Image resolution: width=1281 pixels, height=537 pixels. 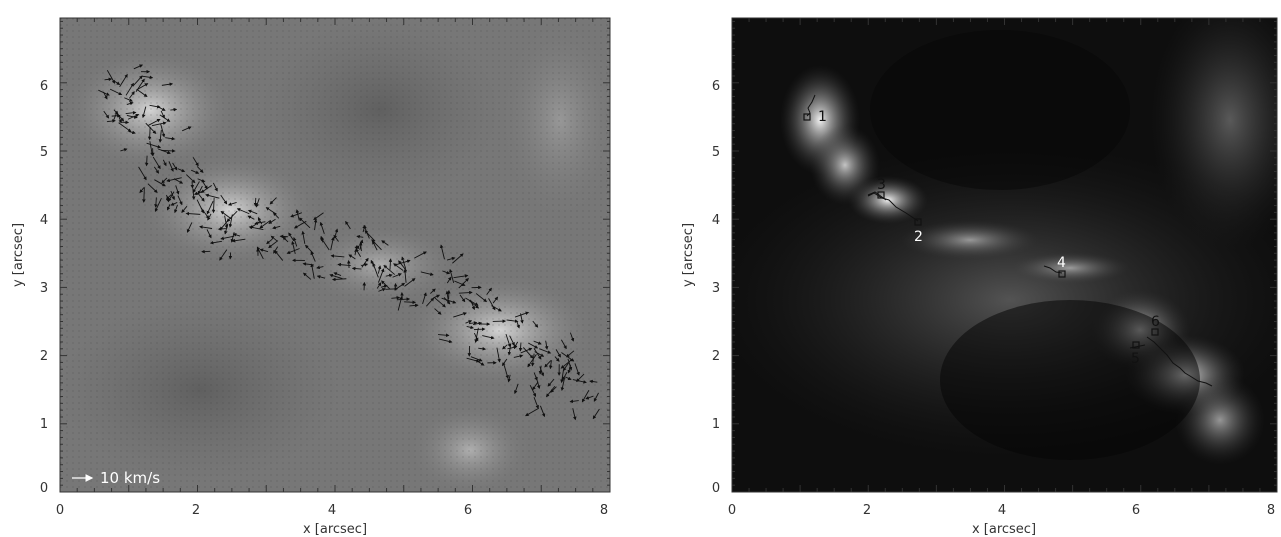 What do you see at coordinates (1136, 510) in the screenshot?
I see `x-tick-label: 6` at bounding box center [1136, 510].